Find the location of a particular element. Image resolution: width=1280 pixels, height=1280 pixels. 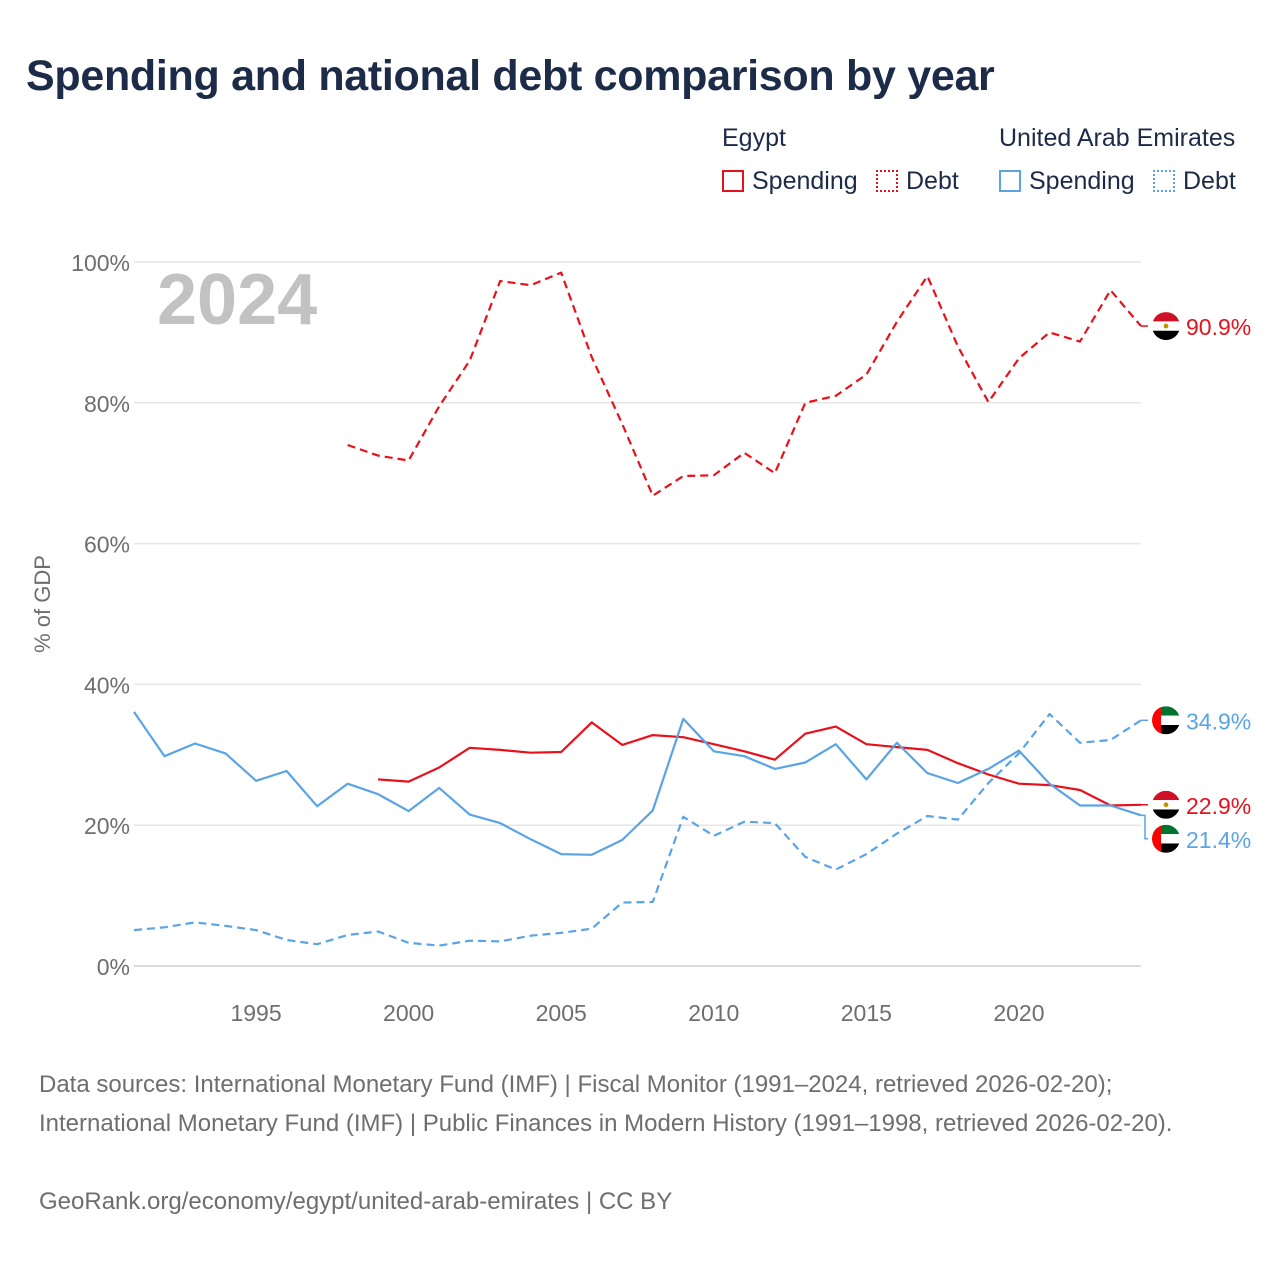

x-tick-label: 1995 is located at coordinates (255, 1013).